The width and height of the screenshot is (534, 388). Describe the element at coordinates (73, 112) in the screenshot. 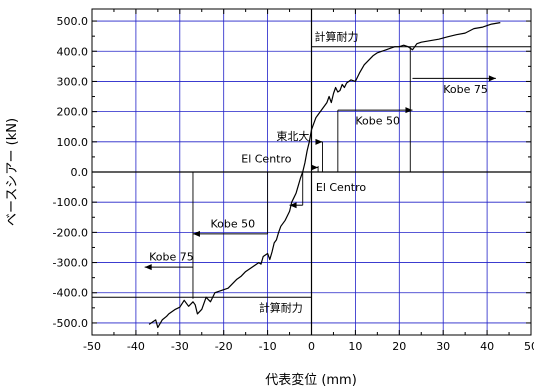

I see `y-tick-label: 200.0` at that location.